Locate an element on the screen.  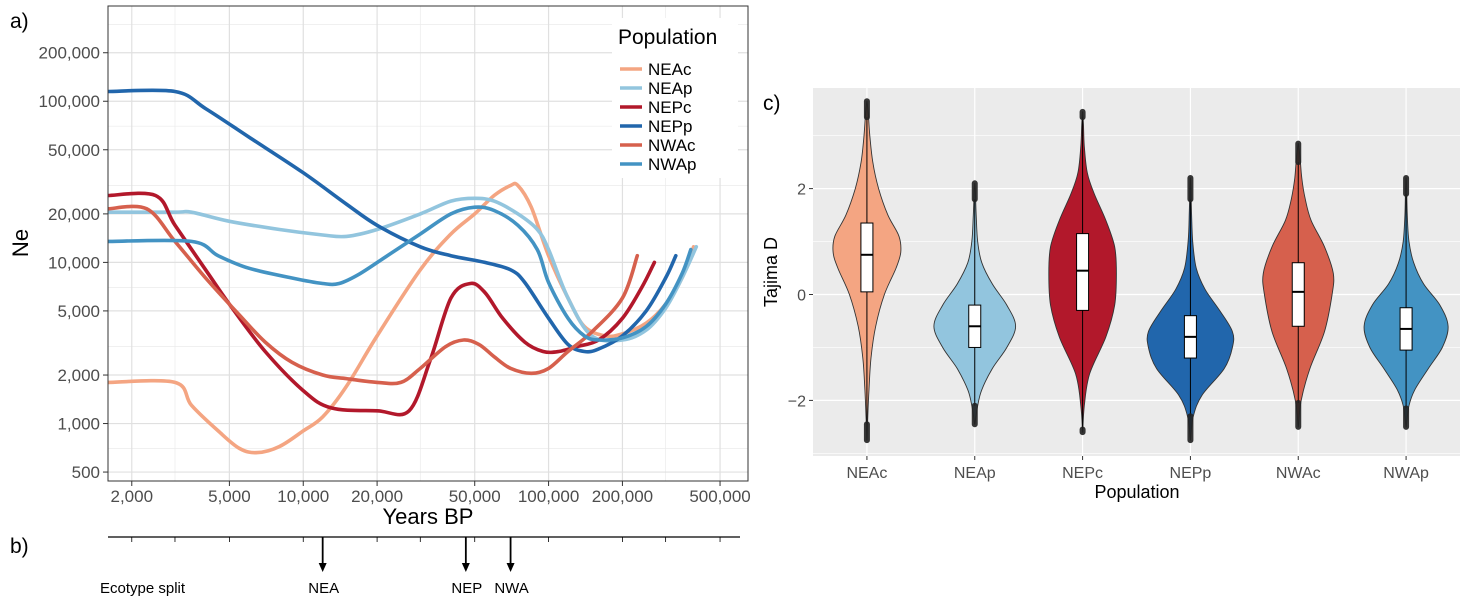
x-tick-label: 500,000 is located at coordinates (719, 496).